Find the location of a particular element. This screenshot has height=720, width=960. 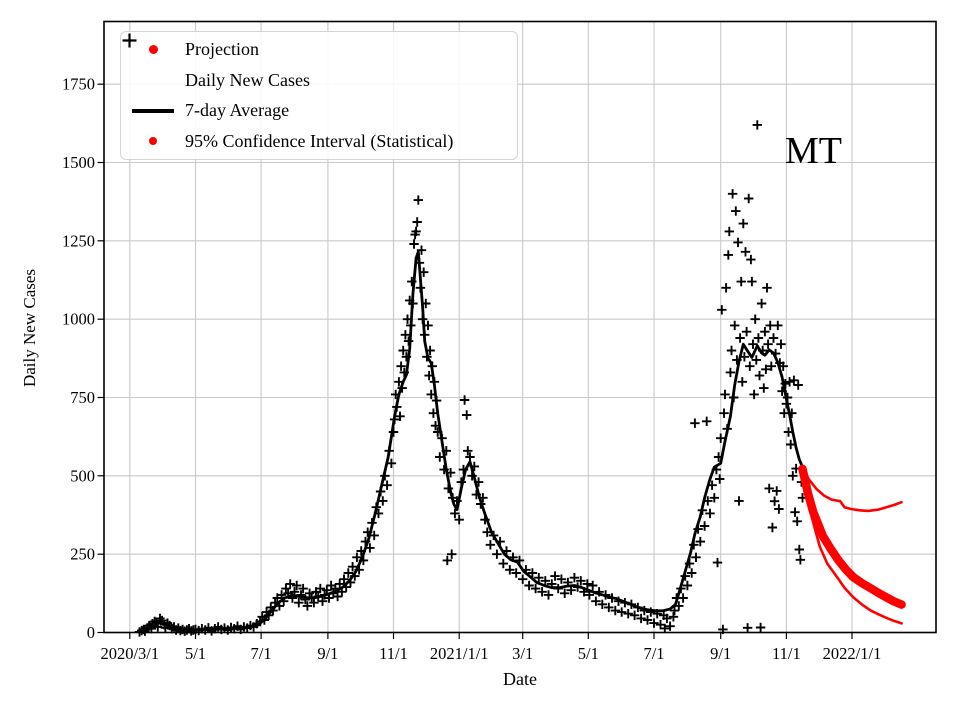

x-tick-label: 2022/1/1 is located at coordinates (852, 653).